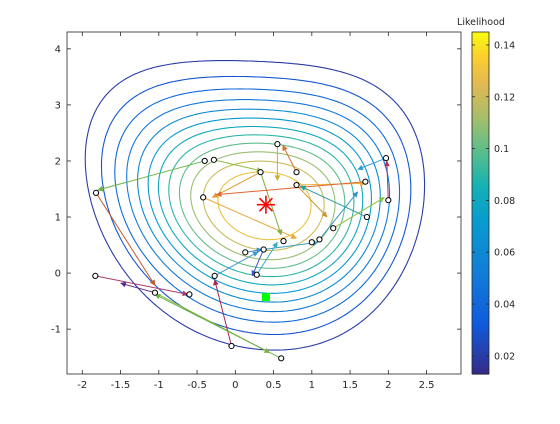  What do you see at coordinates (197, 385) in the screenshot?
I see `x-tick-label: -0.5` at bounding box center [197, 385].